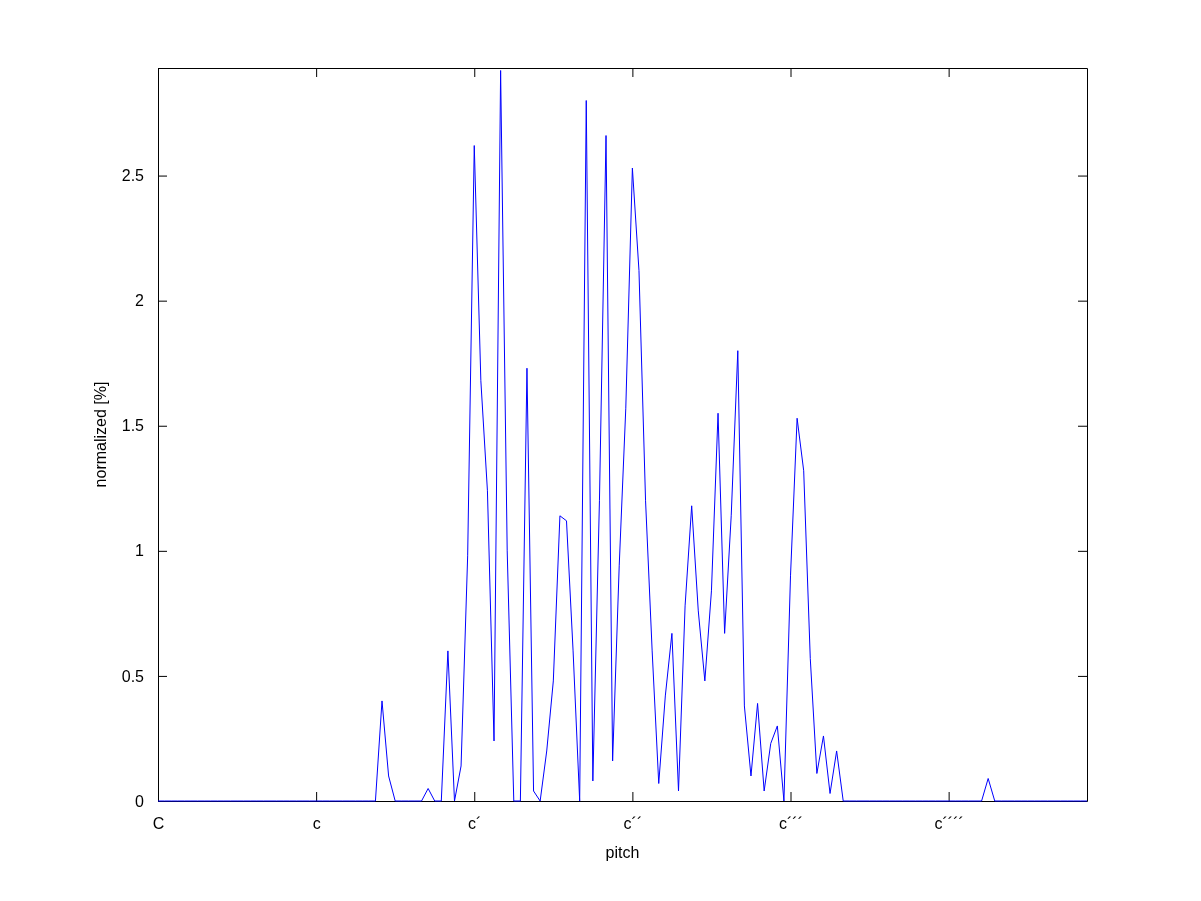 This screenshot has height=901, width=1201. What do you see at coordinates (622, 852) in the screenshot?
I see `x-axis-title: pitch` at bounding box center [622, 852].